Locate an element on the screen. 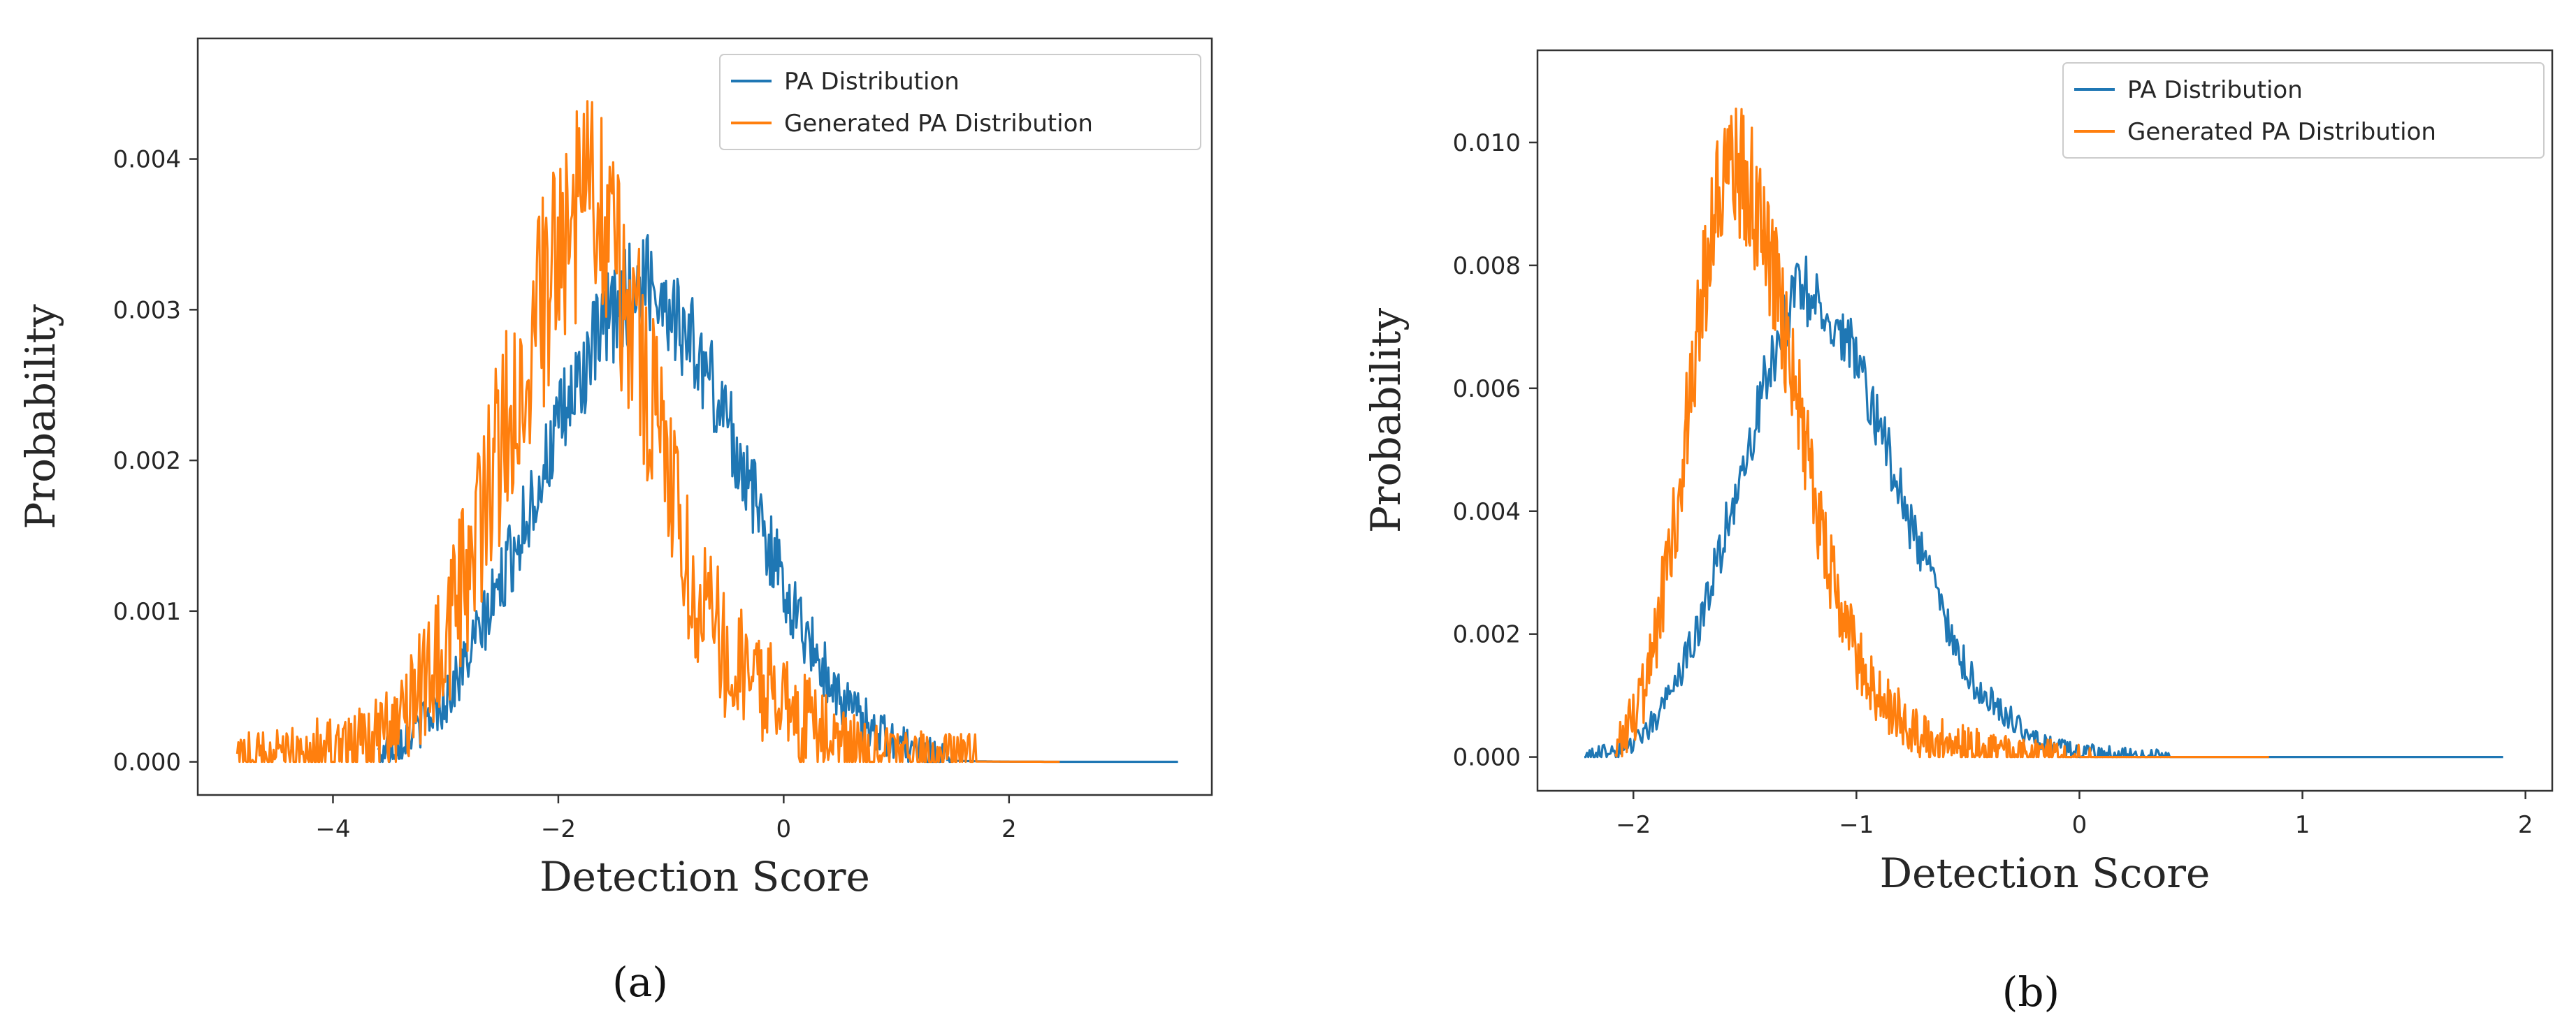  y-tick-label: 0.008 is located at coordinates (1487, 266).